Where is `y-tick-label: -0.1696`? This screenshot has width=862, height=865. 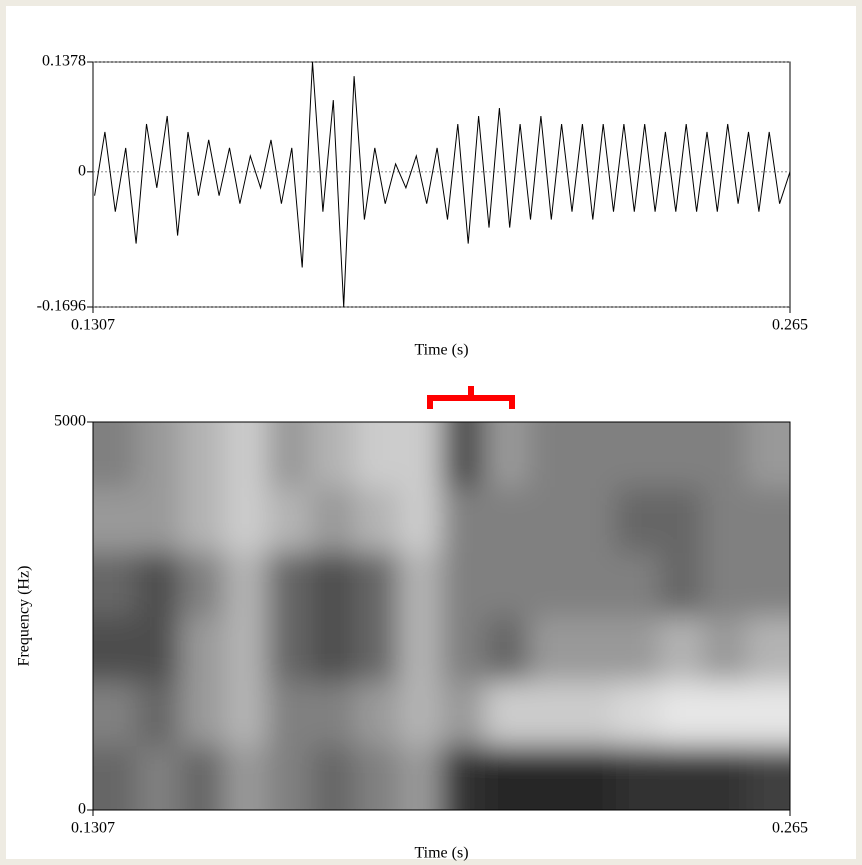
y-tick-label: -0.1696 is located at coordinates (61, 306).